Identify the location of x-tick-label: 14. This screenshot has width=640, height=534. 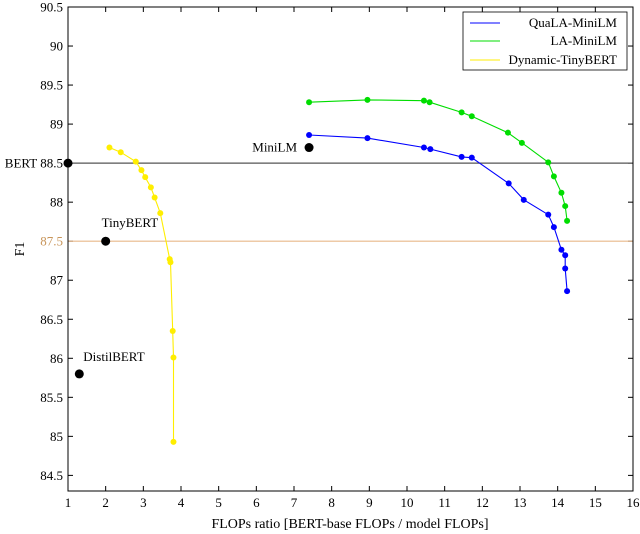
(558, 502).